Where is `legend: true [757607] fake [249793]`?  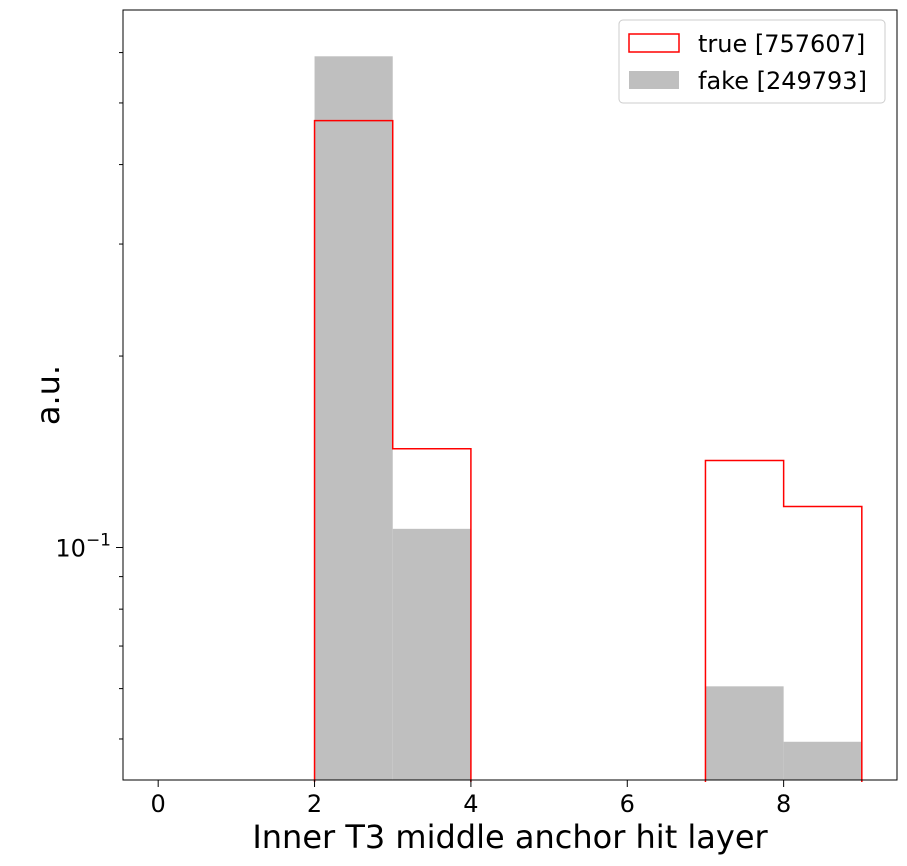
legend: true [757607] fake [249793] is located at coordinates (752, 61).